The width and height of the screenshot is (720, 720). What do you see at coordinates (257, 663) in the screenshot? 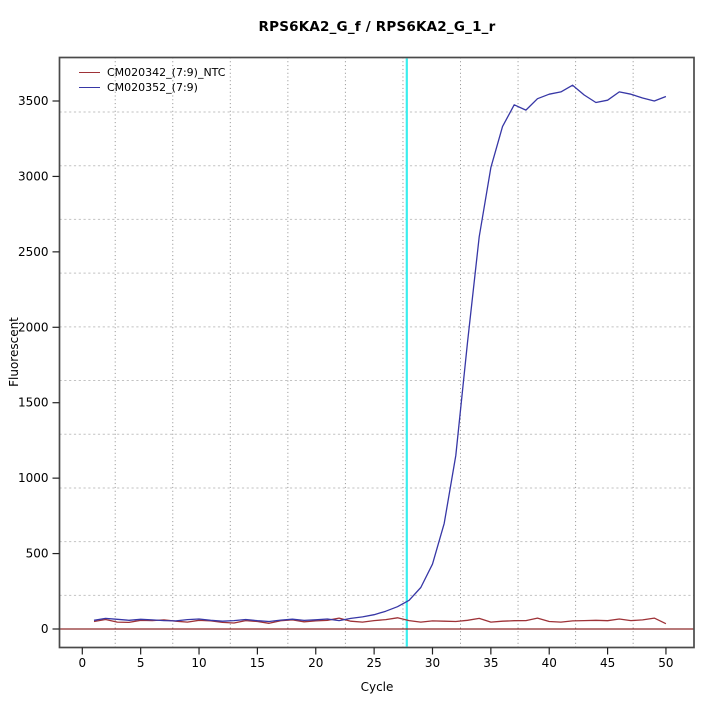
I see `x-tick-label: 15` at bounding box center [257, 663].